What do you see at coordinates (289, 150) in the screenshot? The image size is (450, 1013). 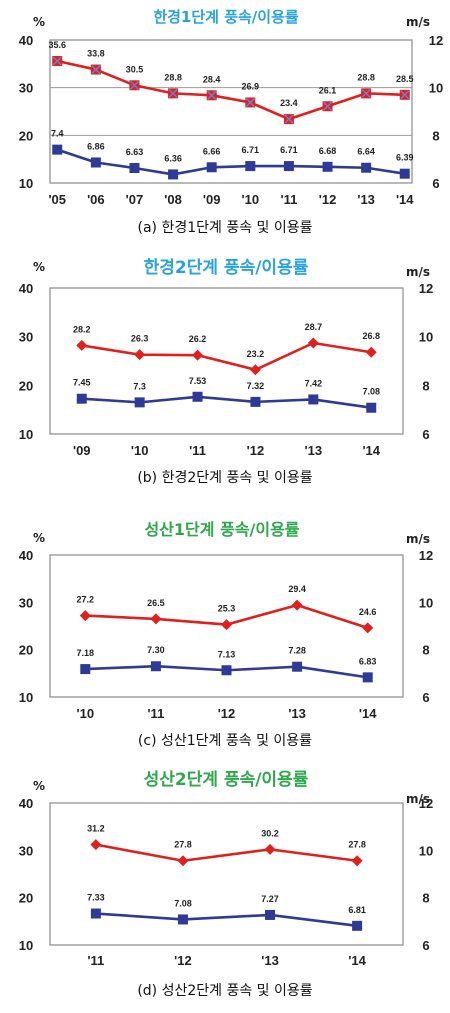 I see `wind-speed-label: 6.71` at bounding box center [289, 150].